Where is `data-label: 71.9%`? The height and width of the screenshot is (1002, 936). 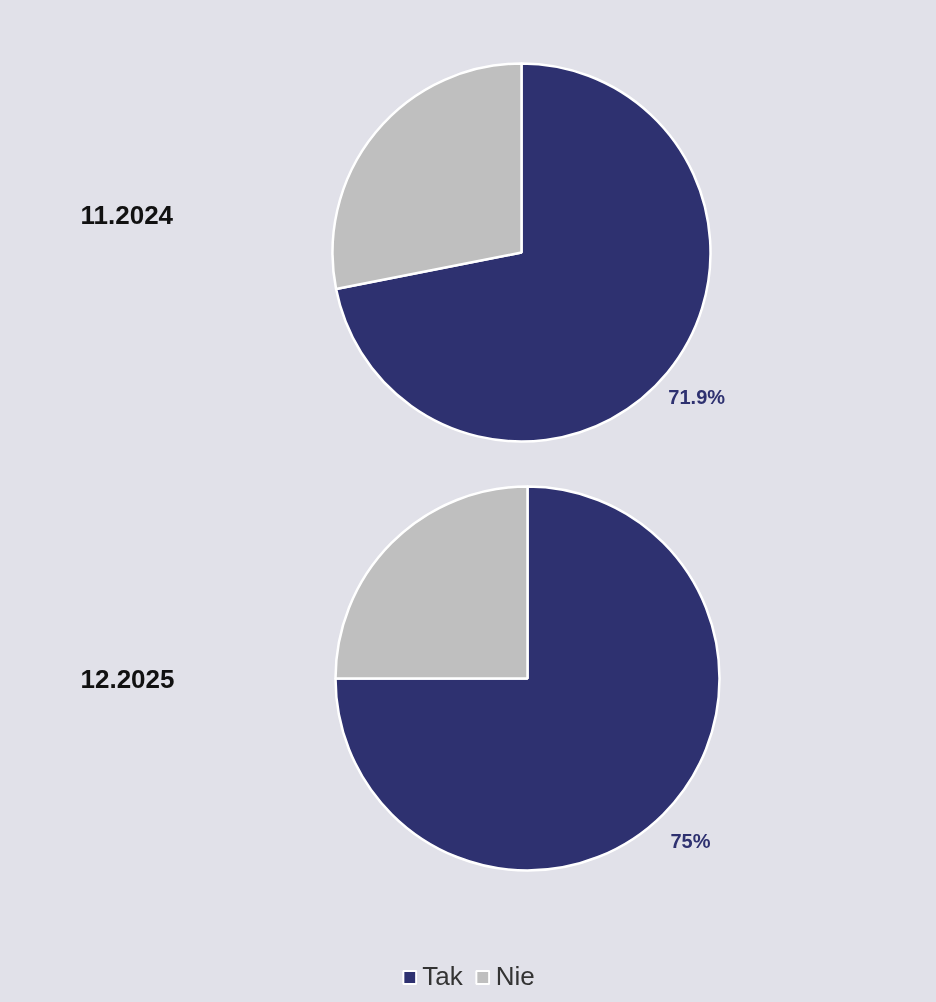 data-label: 71.9% is located at coordinates (697, 396).